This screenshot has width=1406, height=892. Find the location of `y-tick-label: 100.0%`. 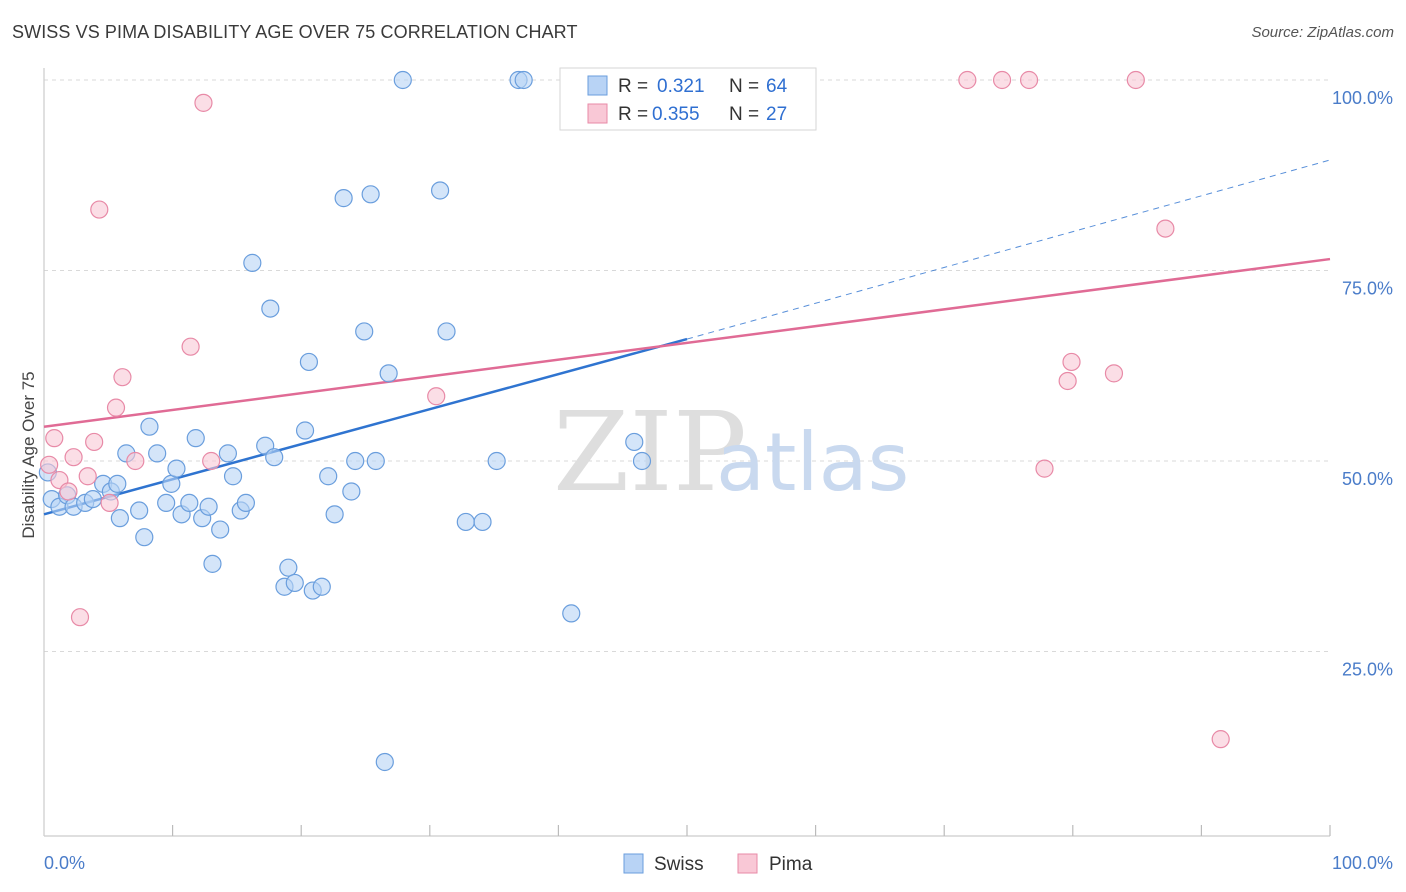

y-tick-label: 100.0% is located at coordinates (1362, 98).